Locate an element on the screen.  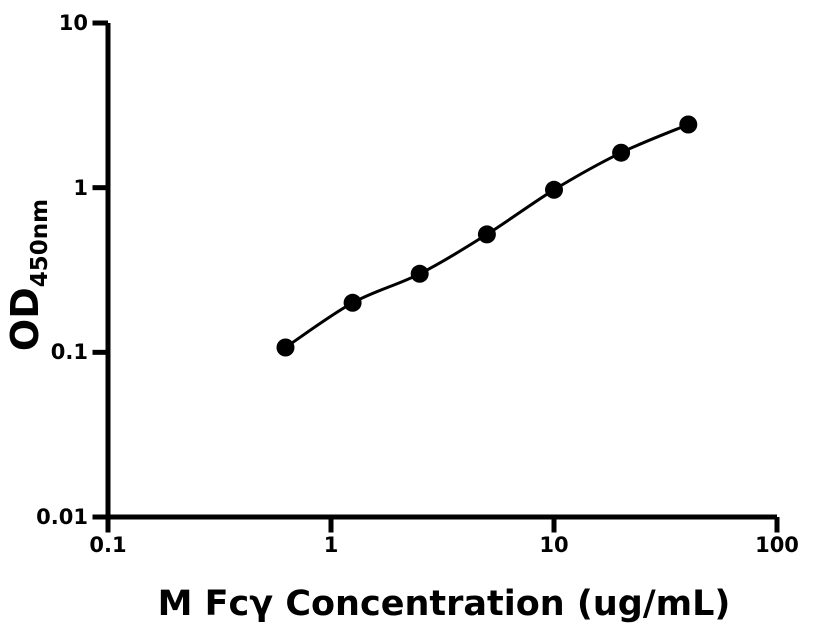
y-tick-label: 1 is located at coordinates (80, 187).